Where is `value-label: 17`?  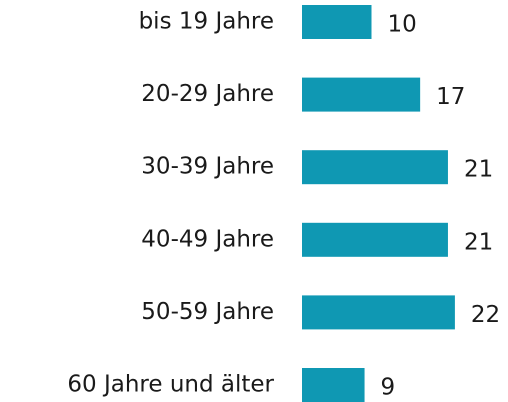
value-label: 17 is located at coordinates (450, 97).